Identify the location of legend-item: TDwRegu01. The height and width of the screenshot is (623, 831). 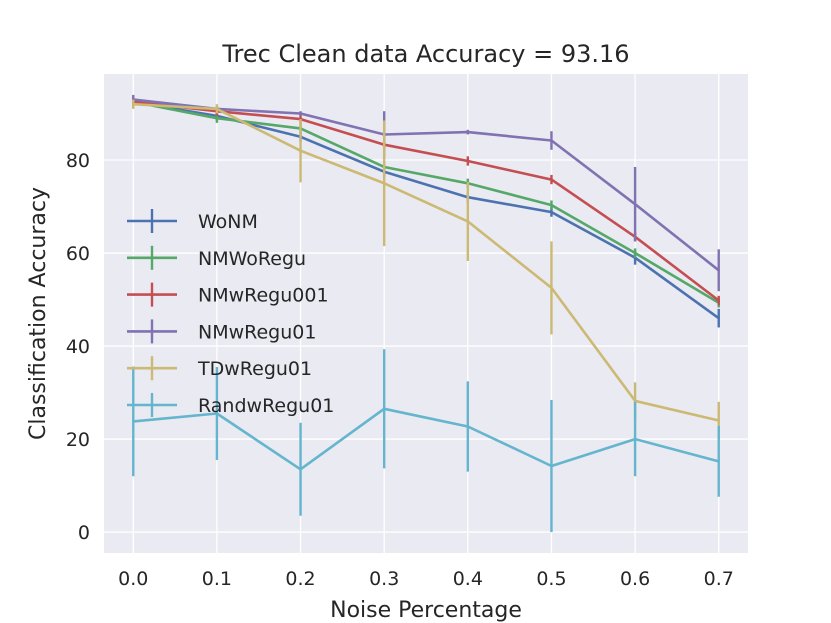
(219, 368).